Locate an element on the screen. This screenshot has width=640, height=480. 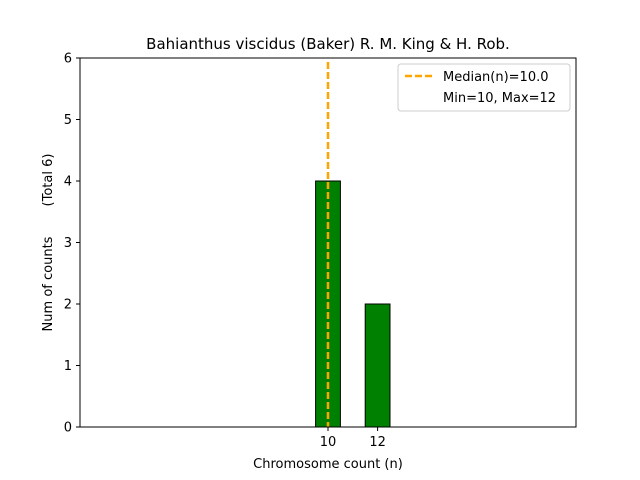
legend: Median(n)=10.0 Min=10, Max=12 is located at coordinates (484, 87).